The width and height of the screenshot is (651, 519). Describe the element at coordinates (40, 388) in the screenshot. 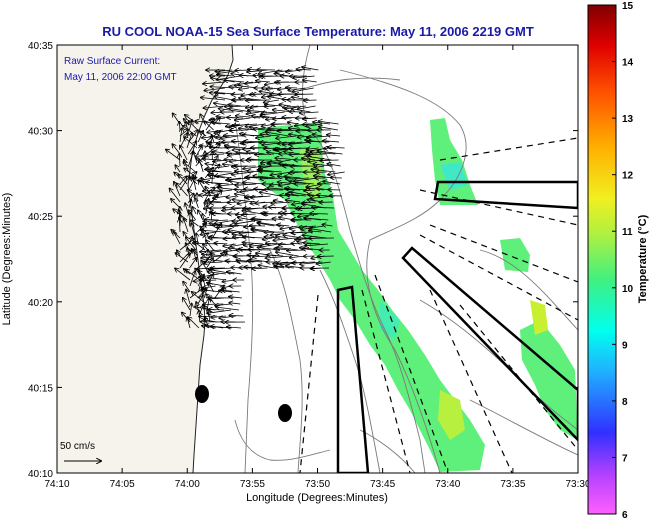

I see `y-tick-label: 40:15` at that location.